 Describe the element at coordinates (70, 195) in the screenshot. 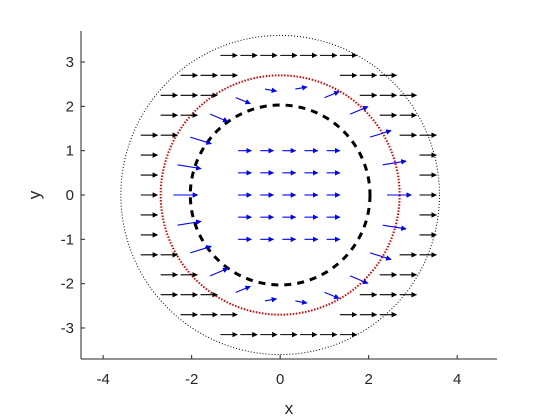

I see `y-tick-label: 0` at that location.